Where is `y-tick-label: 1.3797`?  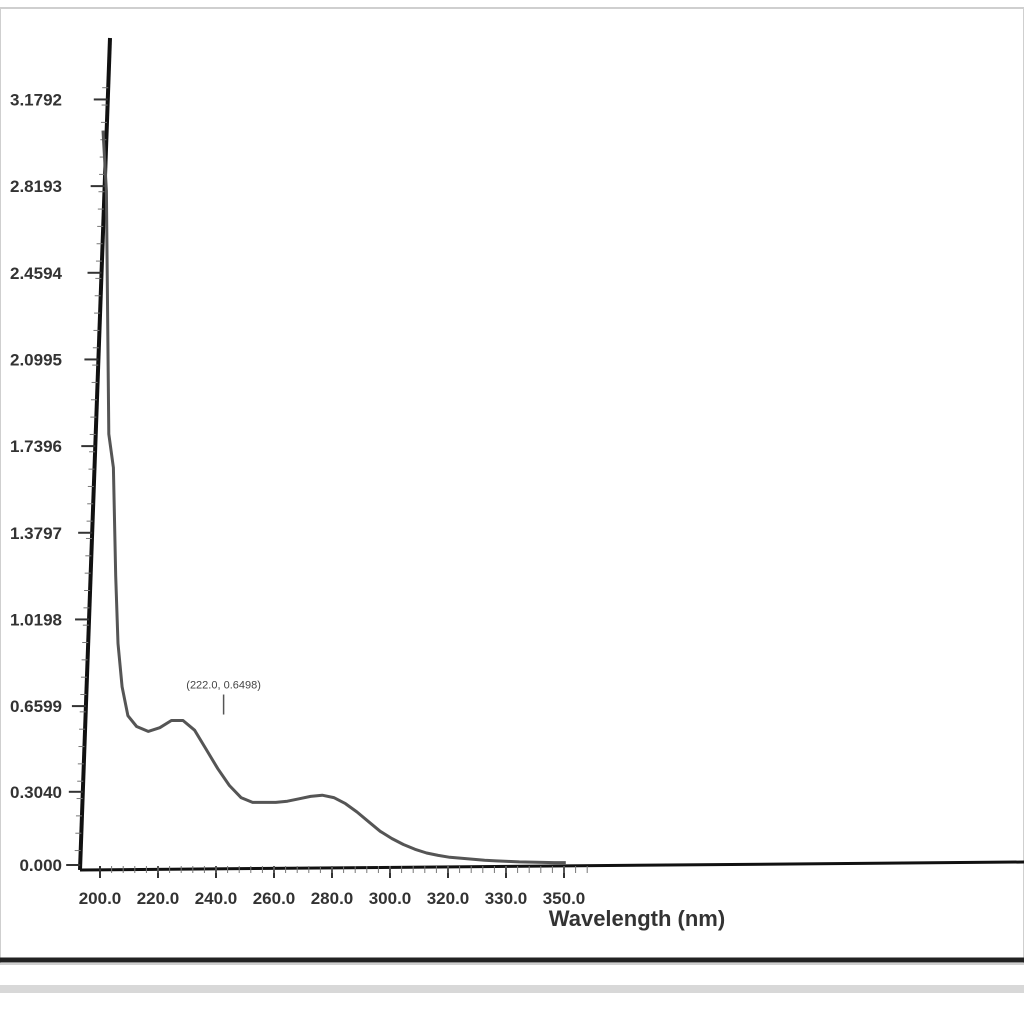 y-tick-label: 1.3797 is located at coordinates (36, 533).